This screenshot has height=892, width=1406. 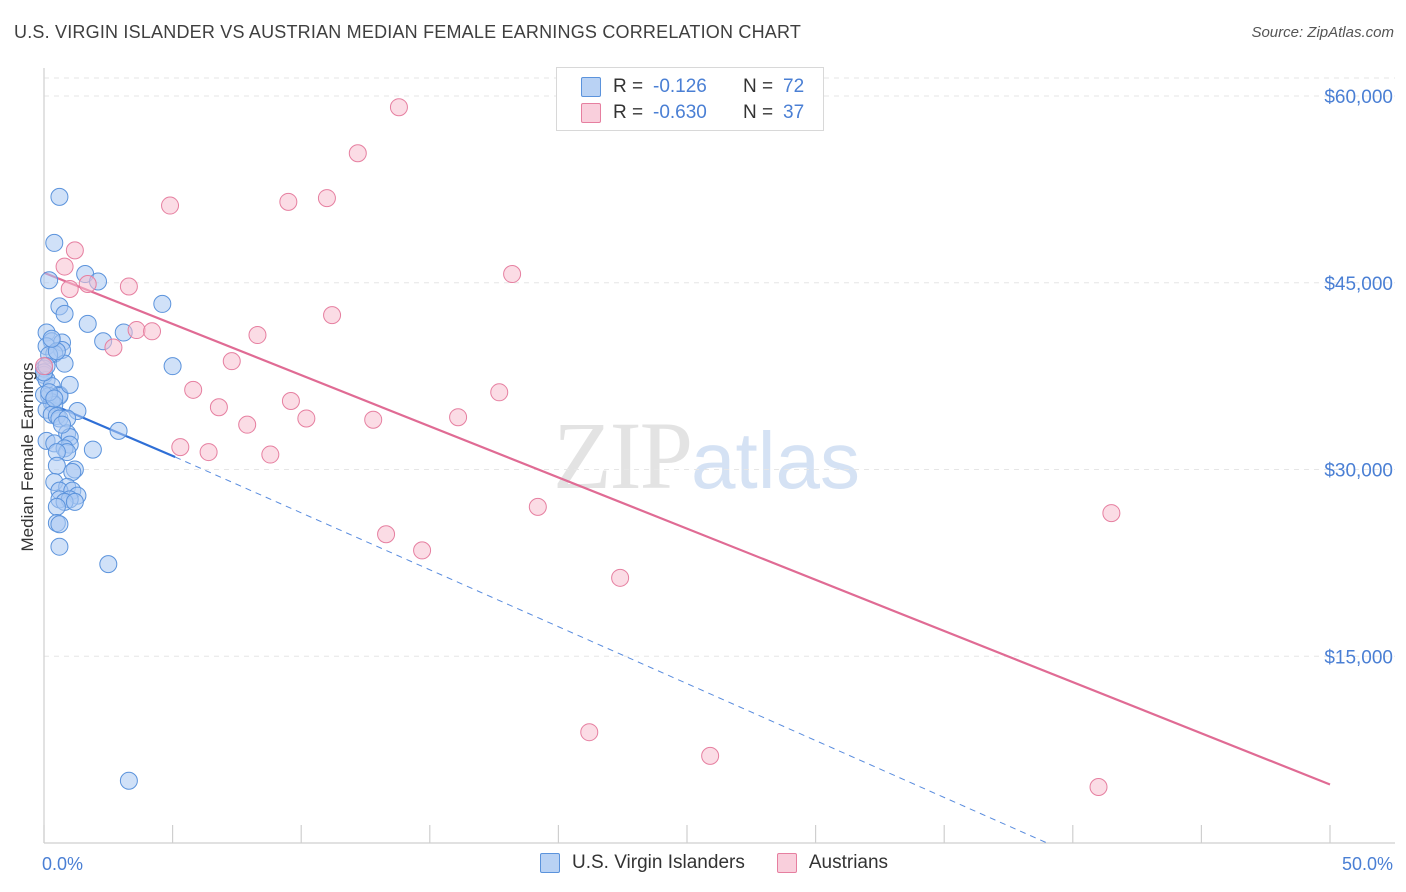 I want to click on x-tick-label: 0.0%, so click(x=62, y=864).